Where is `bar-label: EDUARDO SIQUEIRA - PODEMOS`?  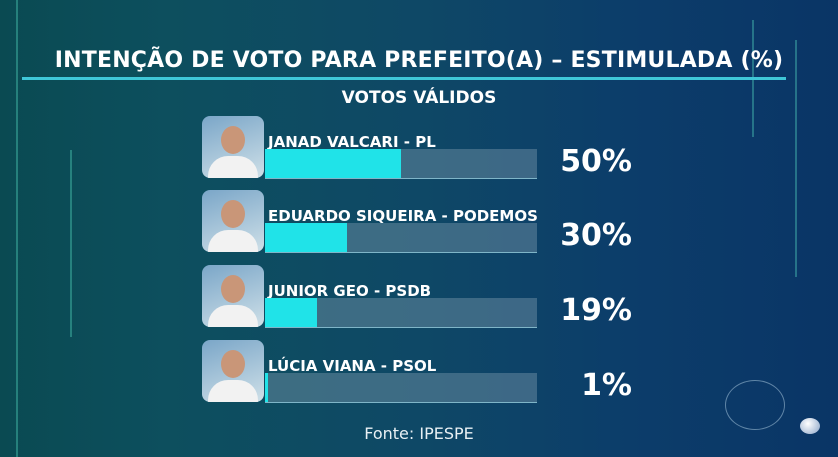 bar-label: EDUARDO SIQUEIRA - PODEMOS is located at coordinates (403, 216).